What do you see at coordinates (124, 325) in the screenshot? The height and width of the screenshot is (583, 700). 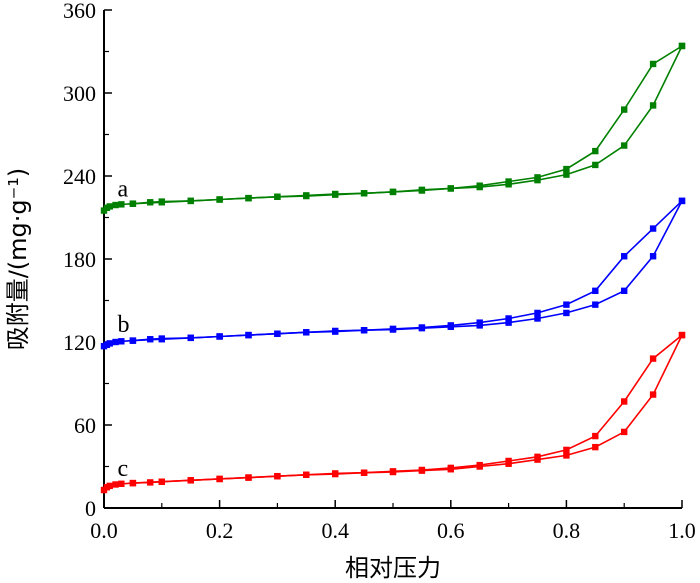 I see `series-label-b: b` at bounding box center [124, 325].